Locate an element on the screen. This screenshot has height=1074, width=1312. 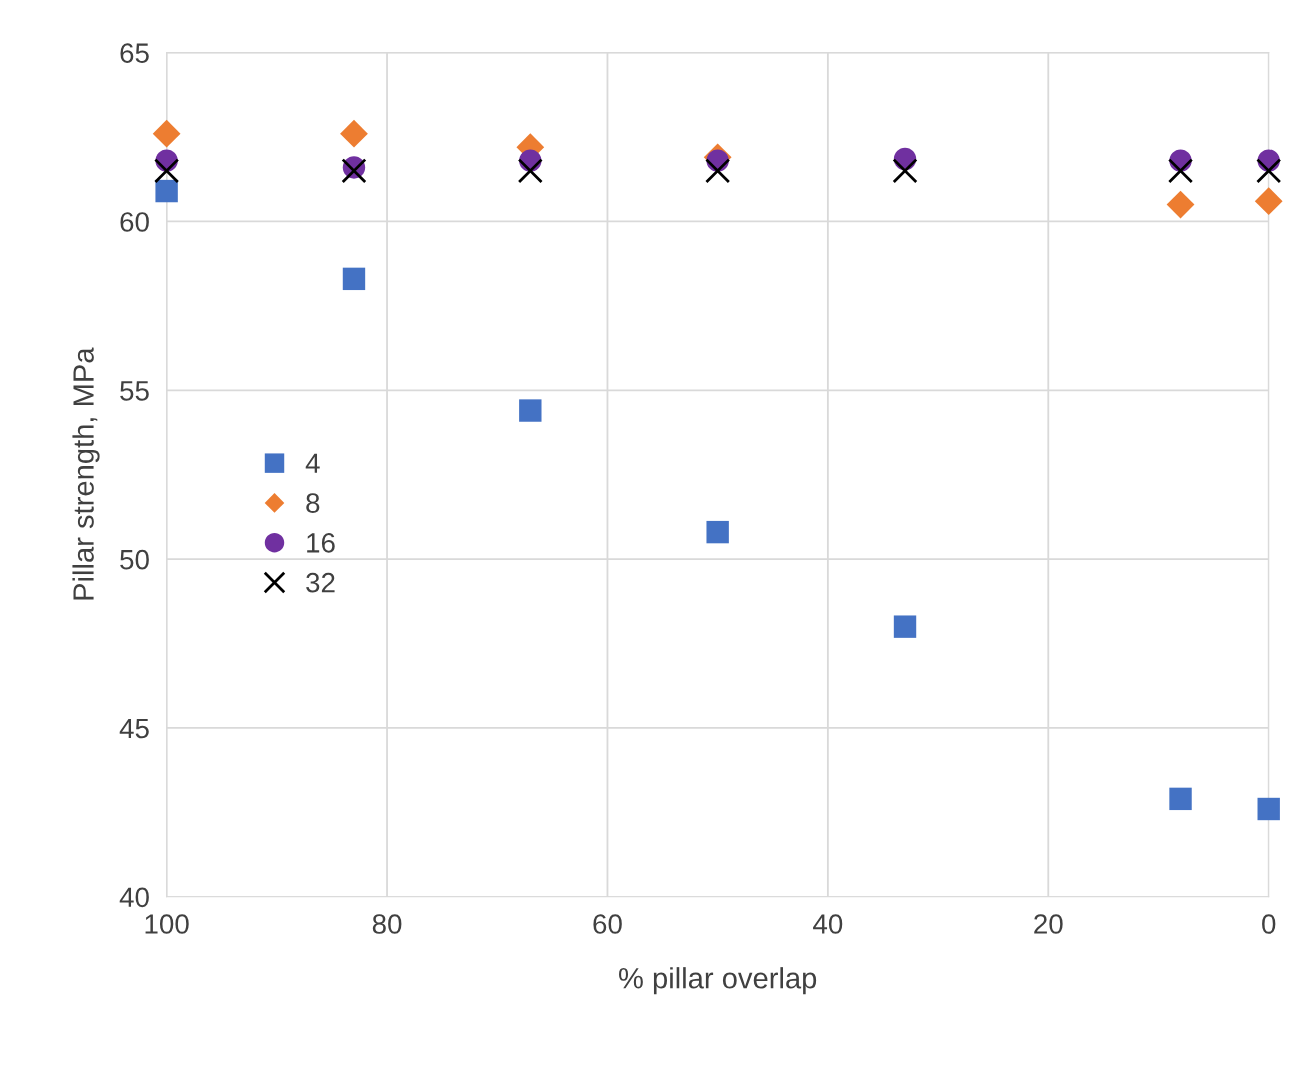
y-tick-label: 40 is located at coordinates (134, 897).